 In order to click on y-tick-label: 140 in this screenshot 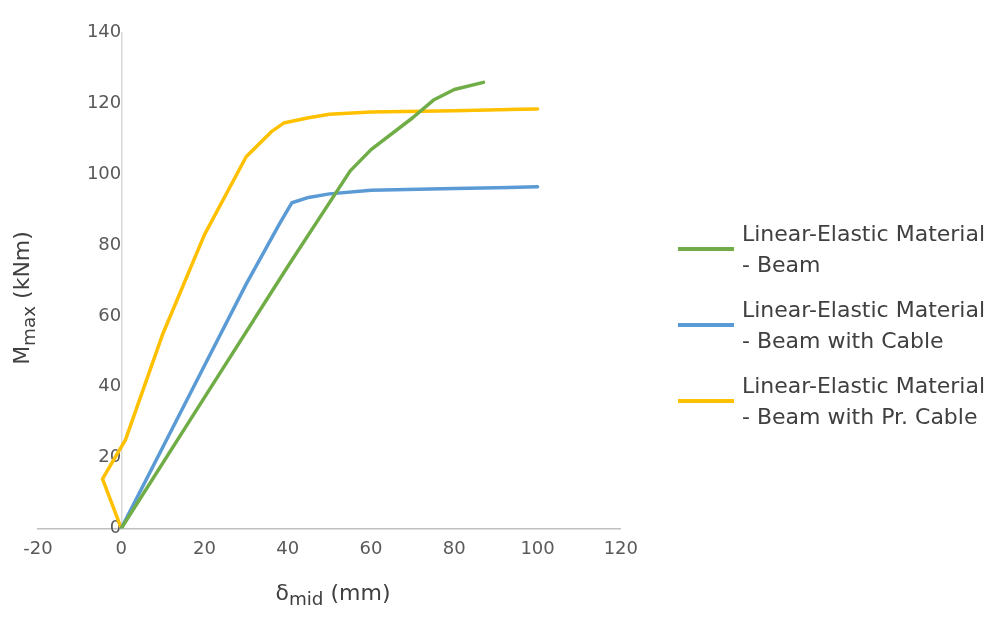, I will do `click(104, 31)`.